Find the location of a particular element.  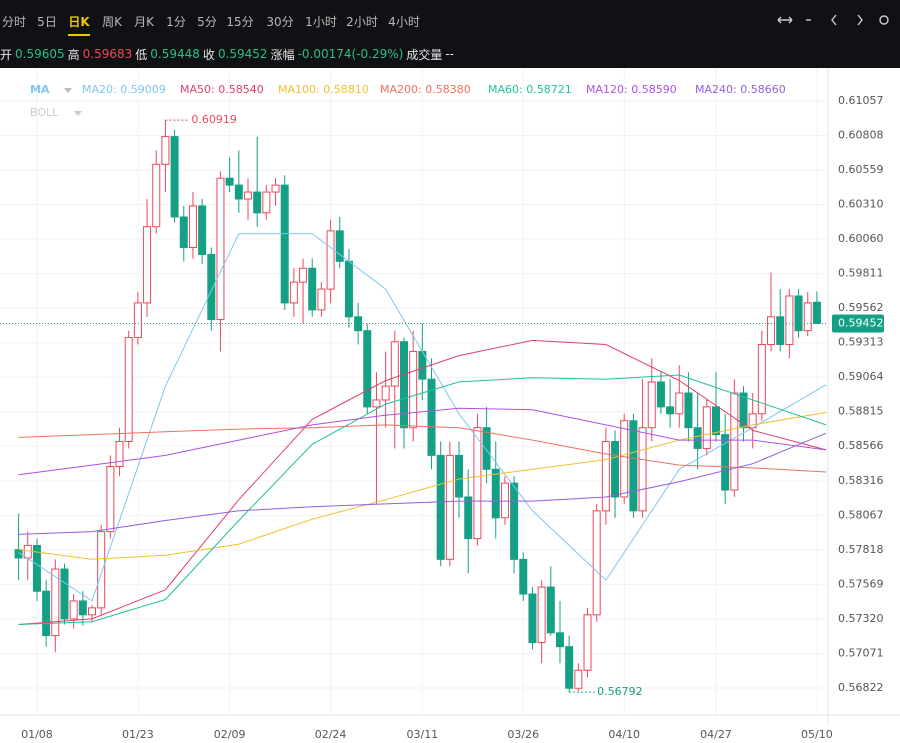

y-tick-label: 0.60808 is located at coordinates (861, 134).